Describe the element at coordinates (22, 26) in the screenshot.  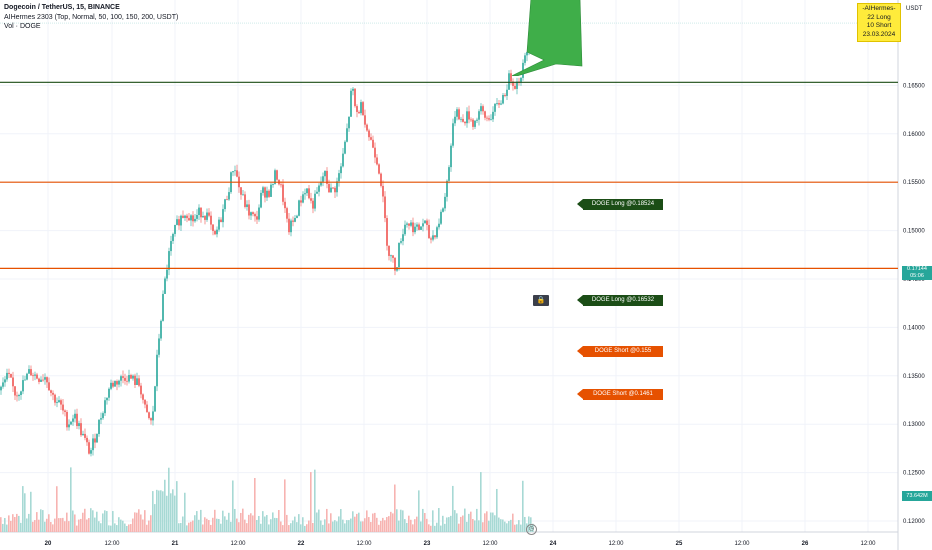
I see `volume-label: Vol · DOGE` at that location.